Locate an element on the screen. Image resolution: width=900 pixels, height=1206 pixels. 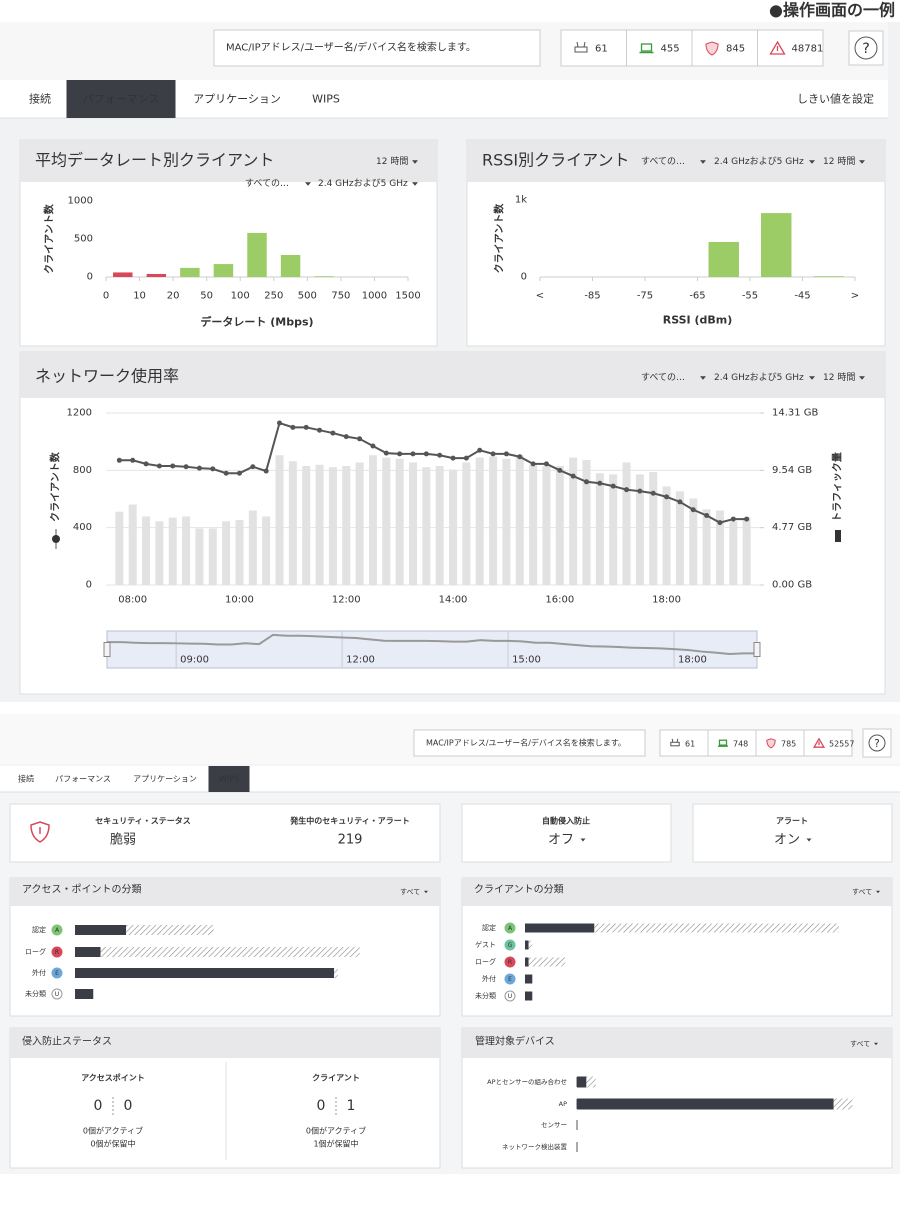
navigator is located at coordinates (432, 649).